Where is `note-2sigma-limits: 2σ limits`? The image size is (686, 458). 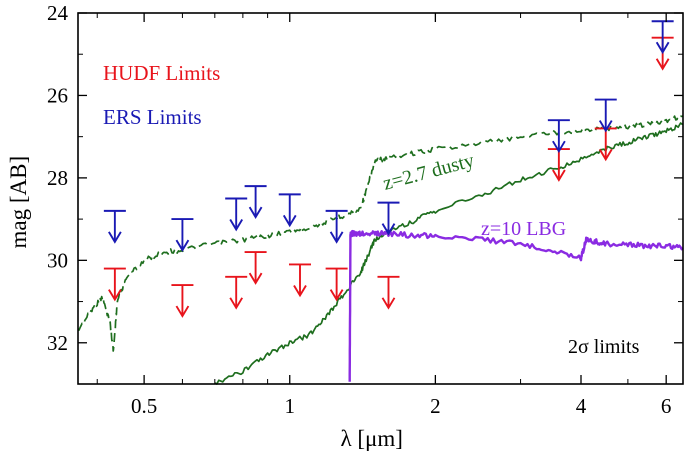 note-2sigma-limits: 2σ limits is located at coordinates (604, 347).